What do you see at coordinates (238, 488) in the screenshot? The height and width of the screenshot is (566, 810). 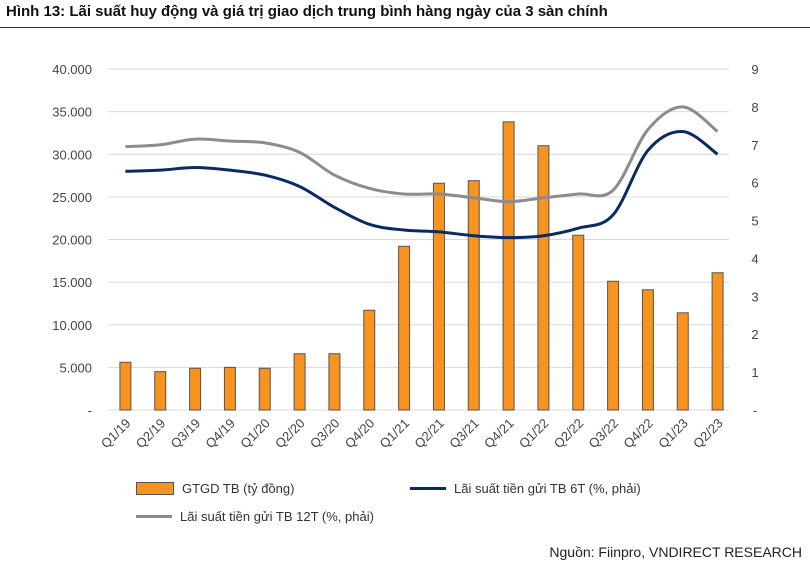 I see `legend-label: GTGD TB (tỷ đồng)` at bounding box center [238, 488].